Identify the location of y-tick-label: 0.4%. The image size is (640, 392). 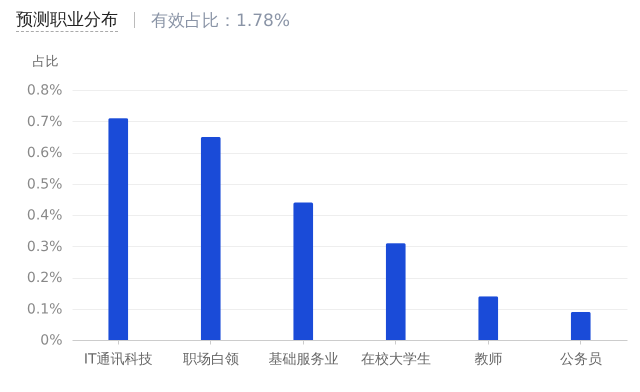
(44, 216).